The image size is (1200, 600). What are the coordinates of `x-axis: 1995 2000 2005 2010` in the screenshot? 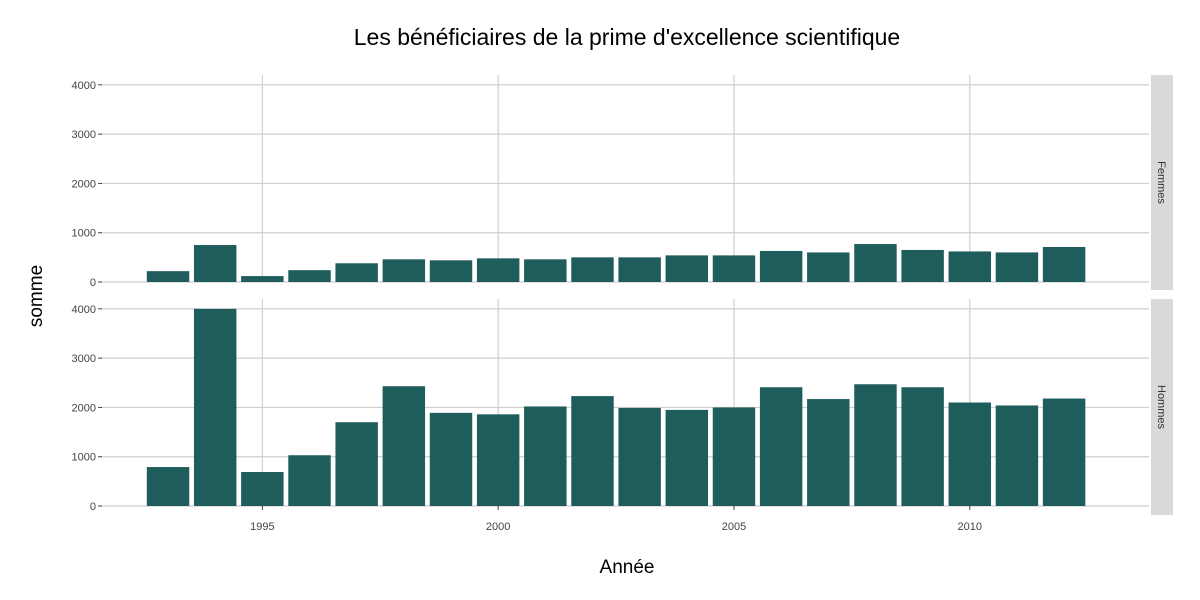 It's located at (616, 519).